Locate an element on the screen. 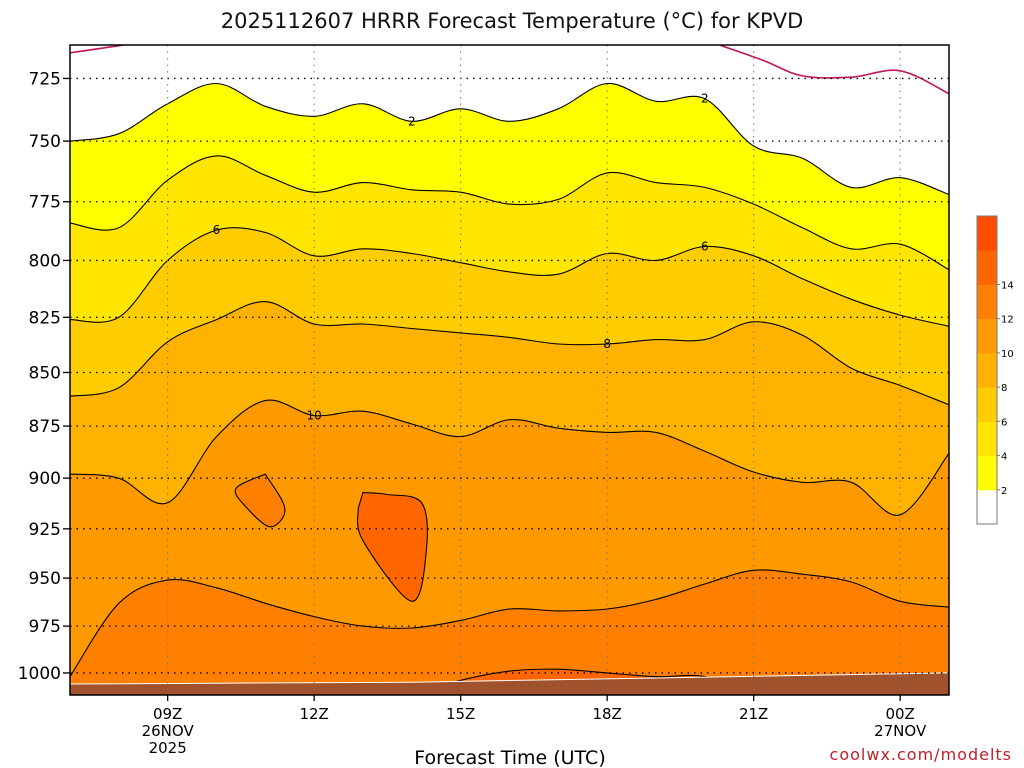 This screenshot has width=1024, height=768. y-tick-label-775: 775 is located at coordinates (45, 203).